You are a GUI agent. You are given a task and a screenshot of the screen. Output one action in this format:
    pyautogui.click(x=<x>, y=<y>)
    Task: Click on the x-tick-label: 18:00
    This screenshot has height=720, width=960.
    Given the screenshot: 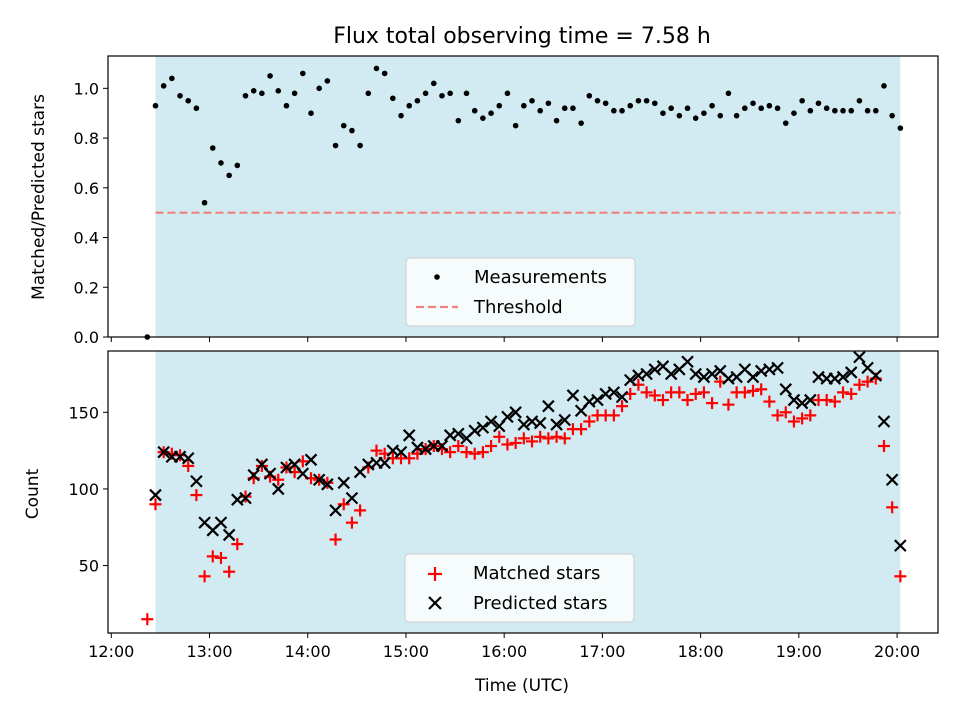 What is the action you would take?
    pyautogui.click(x=701, y=651)
    